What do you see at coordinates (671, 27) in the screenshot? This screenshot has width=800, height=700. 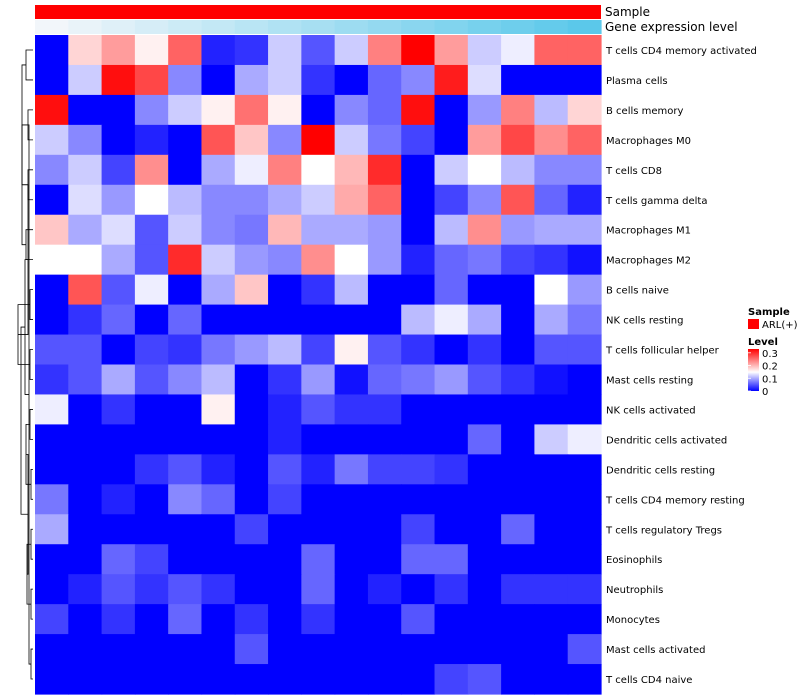 I see `annotation-label-expression: Gene expression level` at bounding box center [671, 27].